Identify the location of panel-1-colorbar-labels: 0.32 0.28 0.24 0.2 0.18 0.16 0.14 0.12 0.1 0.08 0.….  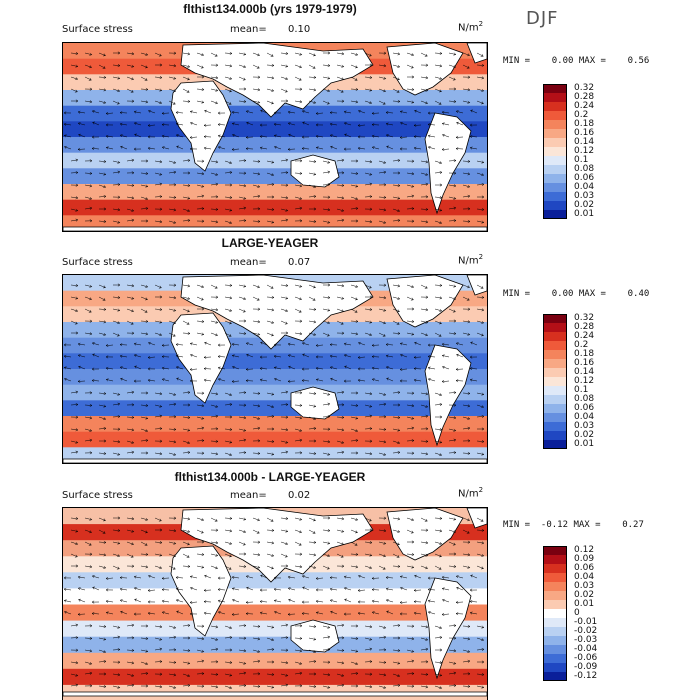
(604, 151).